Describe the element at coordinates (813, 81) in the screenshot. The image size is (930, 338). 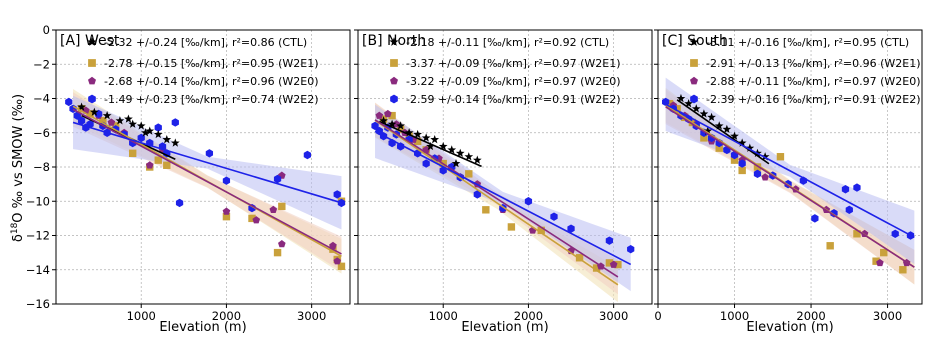
I see `legend-label: -2.88 +/-0.11 [‰/km], r²=0.97 (W2E0)` at that location.